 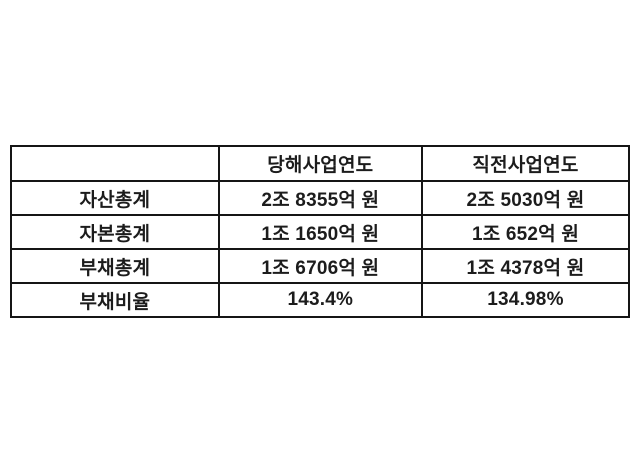 I want to click on value-previous-year: 1조 652억 원, so click(x=525, y=232).